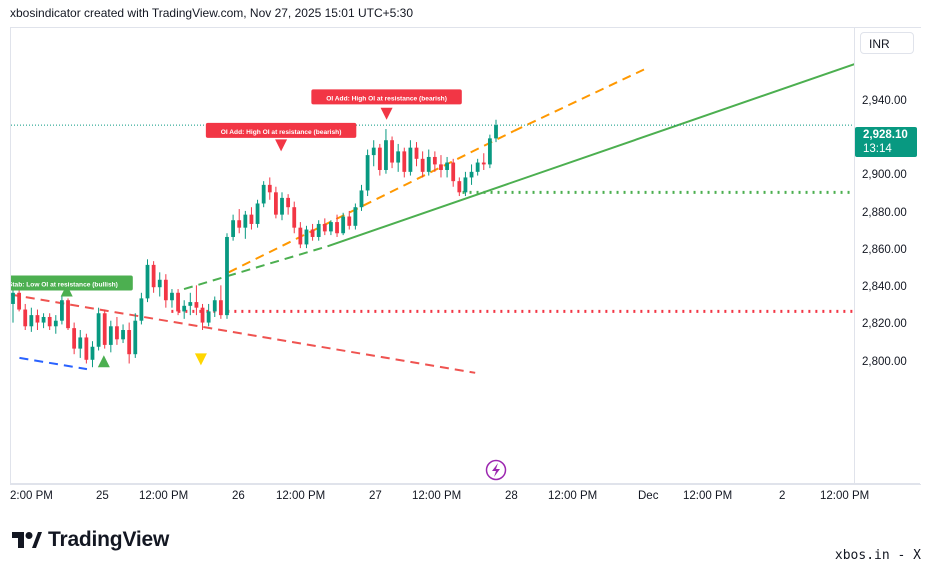 The image size is (931, 571). What do you see at coordinates (885, 135) in the screenshot?
I see `last-price-value: 2,928.10` at bounding box center [885, 135].